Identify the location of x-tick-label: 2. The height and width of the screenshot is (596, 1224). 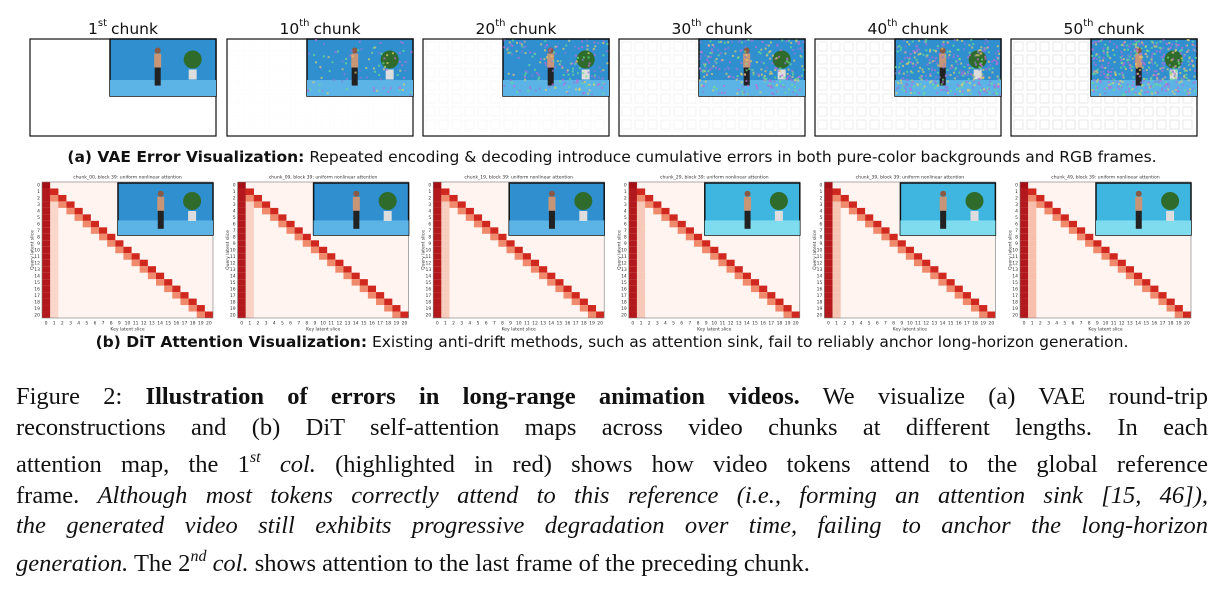
(1040, 324).